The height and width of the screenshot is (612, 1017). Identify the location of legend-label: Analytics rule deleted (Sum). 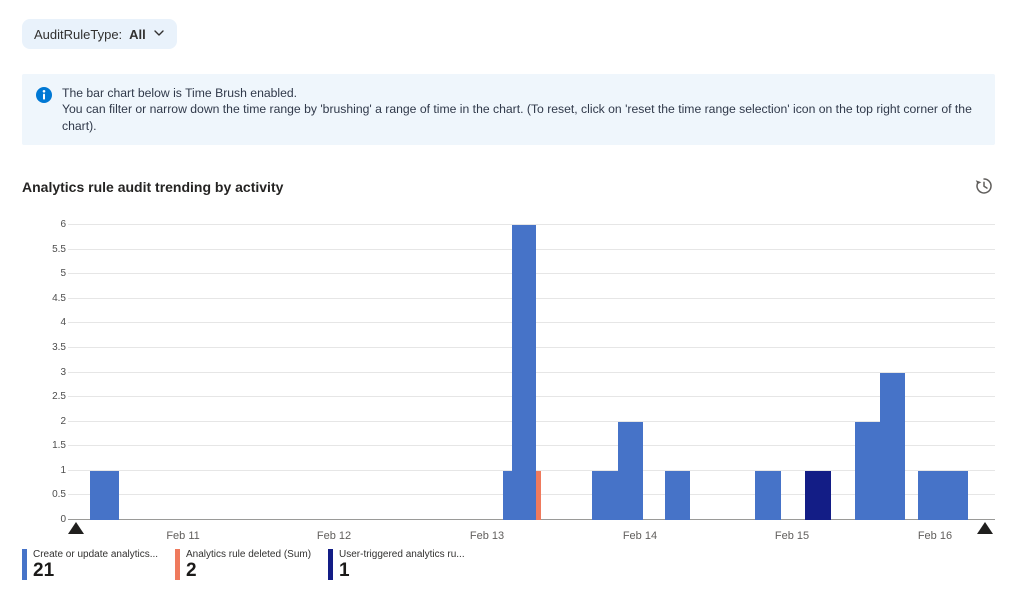
(249, 554).